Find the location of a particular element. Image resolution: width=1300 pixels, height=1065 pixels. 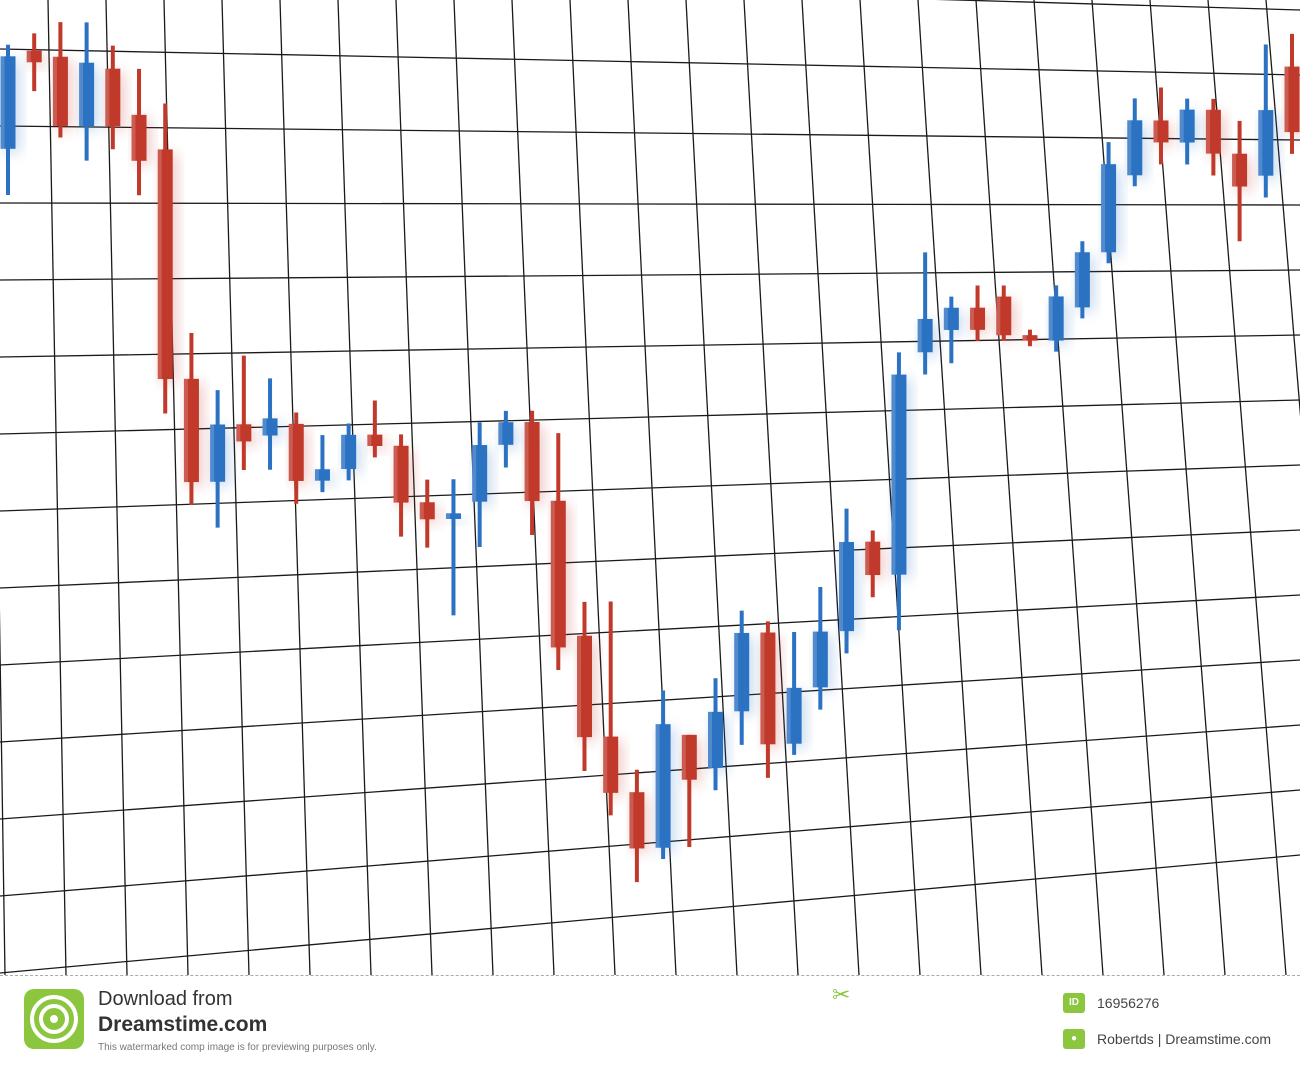

author-icon: ● is located at coordinates (1074, 1039).